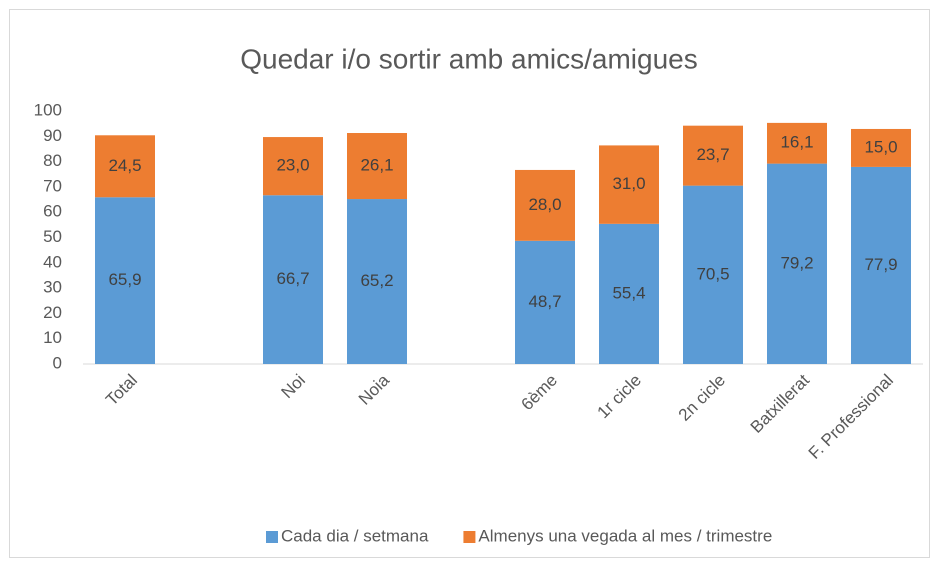  Describe the element at coordinates (48, 109) in the screenshot. I see `y-tick-label: 100` at that location.